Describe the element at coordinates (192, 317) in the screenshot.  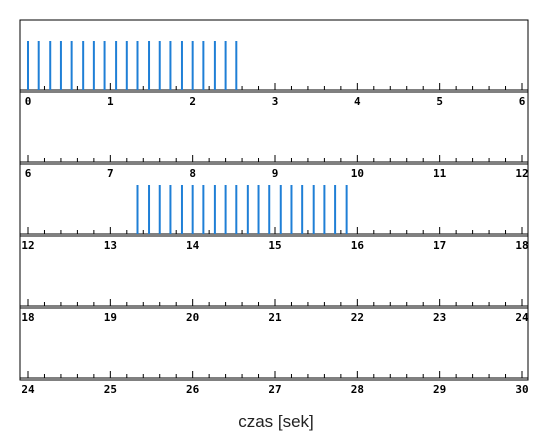
I see `tick-label: 20` at that location.